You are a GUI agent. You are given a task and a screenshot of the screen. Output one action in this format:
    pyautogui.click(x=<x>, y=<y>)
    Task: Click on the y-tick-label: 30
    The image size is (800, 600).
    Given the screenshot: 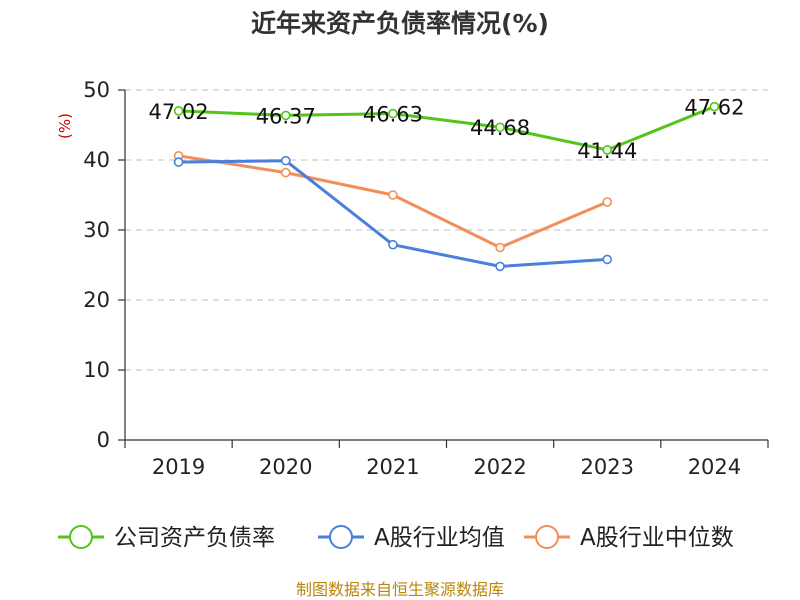 What is the action you would take?
    pyautogui.click(x=96, y=230)
    